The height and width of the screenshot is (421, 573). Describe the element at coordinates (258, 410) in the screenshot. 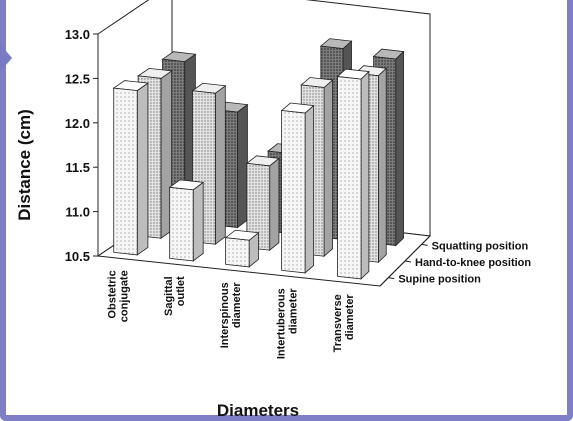

I see `x-axis-title: Diameters` at that location.